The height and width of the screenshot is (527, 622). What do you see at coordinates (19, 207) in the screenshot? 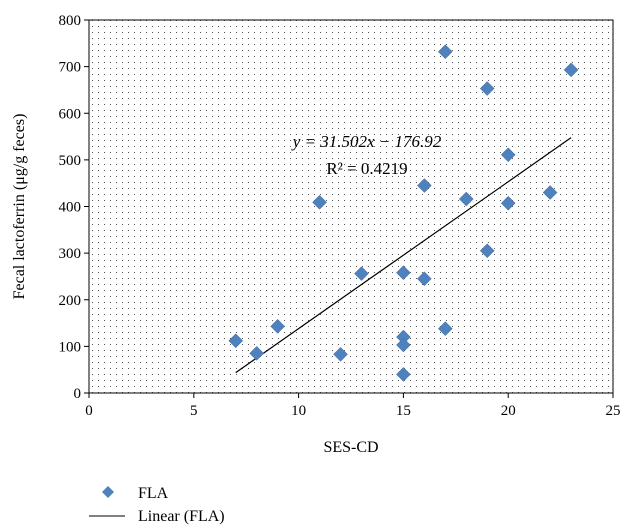
I see `y-axis-title: Fecal lactoferrin (μg/g feces)` at bounding box center [19, 207].